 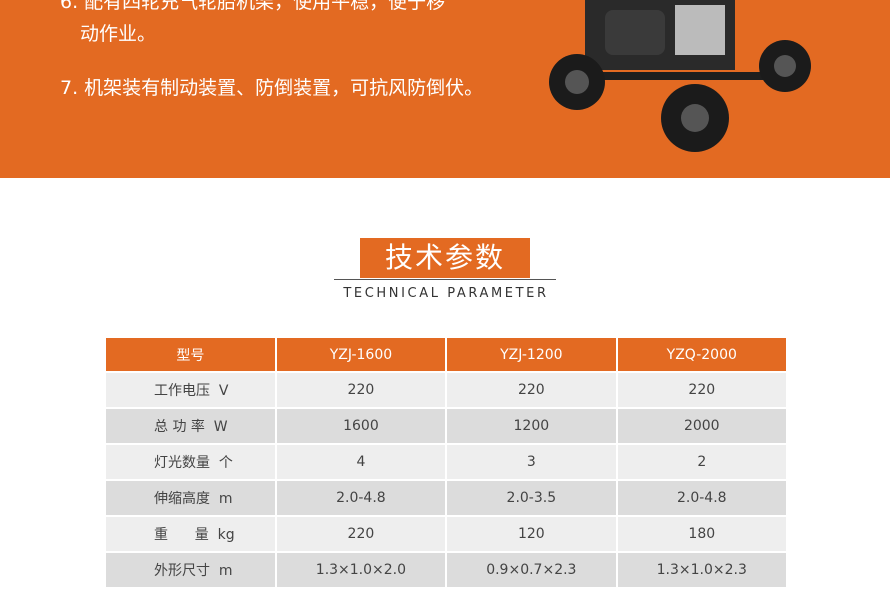 I want to click on section-subtitle: TECHNICAL PARAMETER, so click(x=446, y=293).